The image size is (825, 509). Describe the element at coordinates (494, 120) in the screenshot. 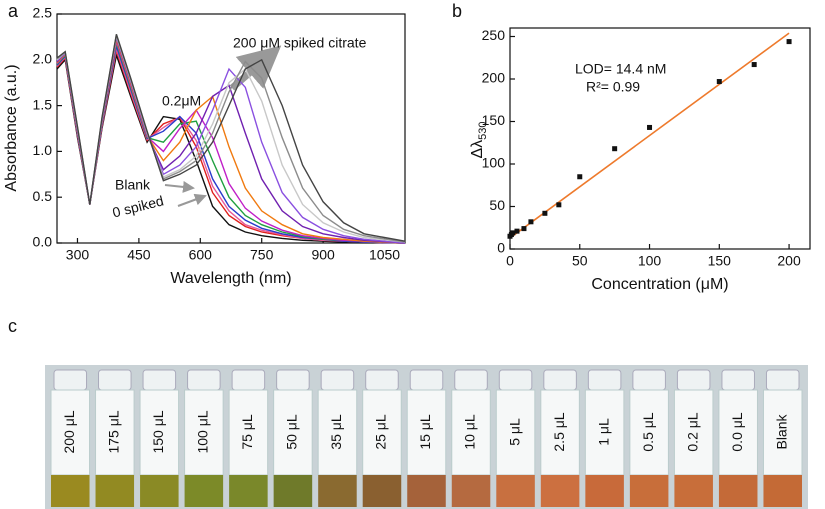

I see `y-tick-label: 150` at that location.